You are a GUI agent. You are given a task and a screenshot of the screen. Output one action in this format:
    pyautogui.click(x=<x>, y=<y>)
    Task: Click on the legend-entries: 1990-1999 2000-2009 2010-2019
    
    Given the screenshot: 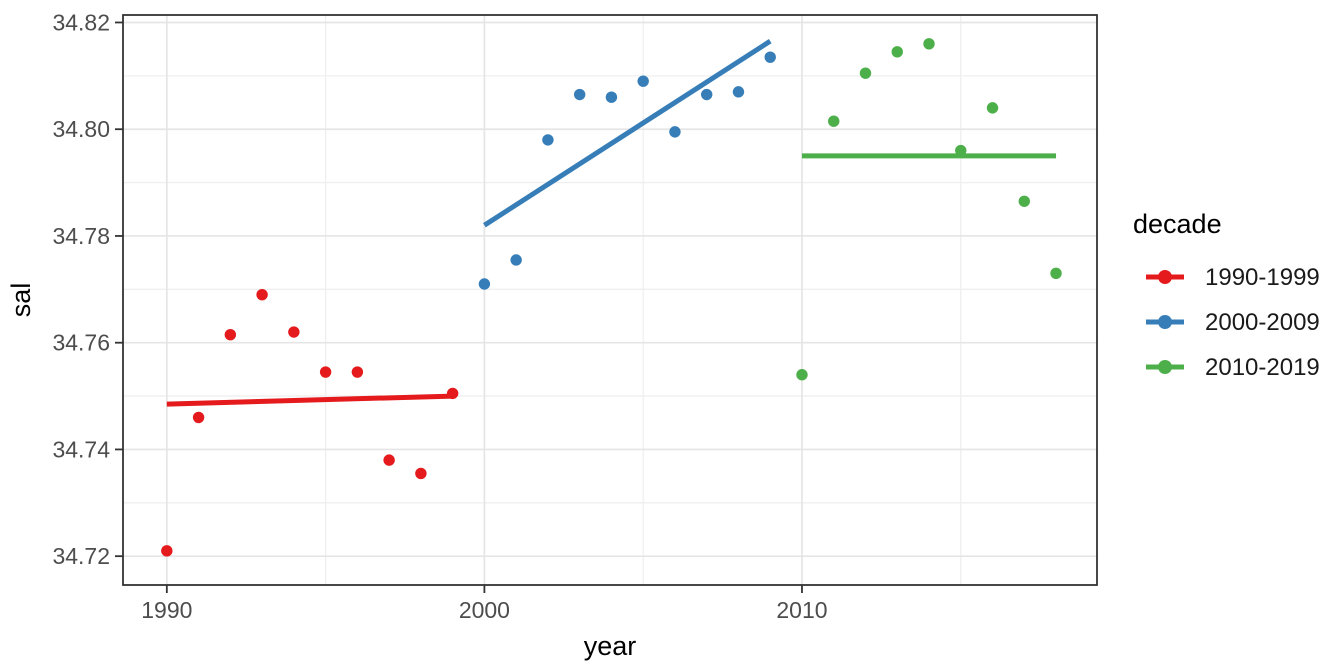 What is the action you would take?
    pyautogui.click(x=1233, y=322)
    